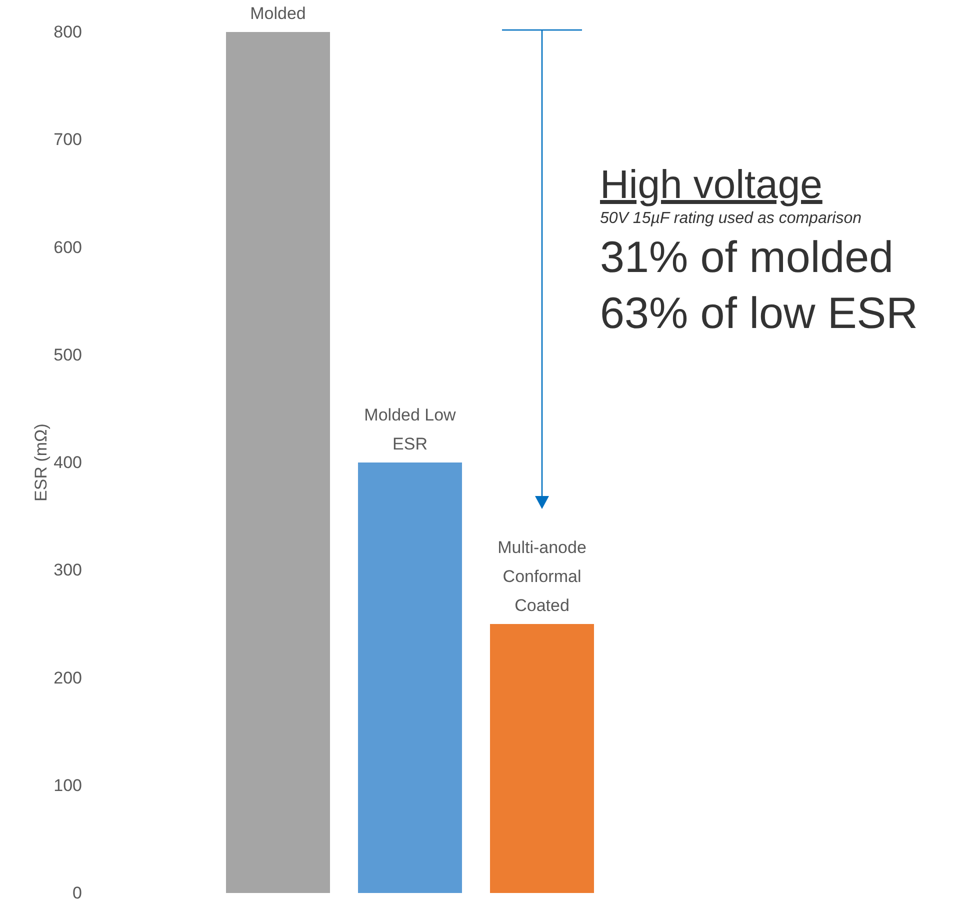 The width and height of the screenshot is (956, 902). What do you see at coordinates (77, 893) in the screenshot?
I see `y-tick-label: 0` at bounding box center [77, 893].